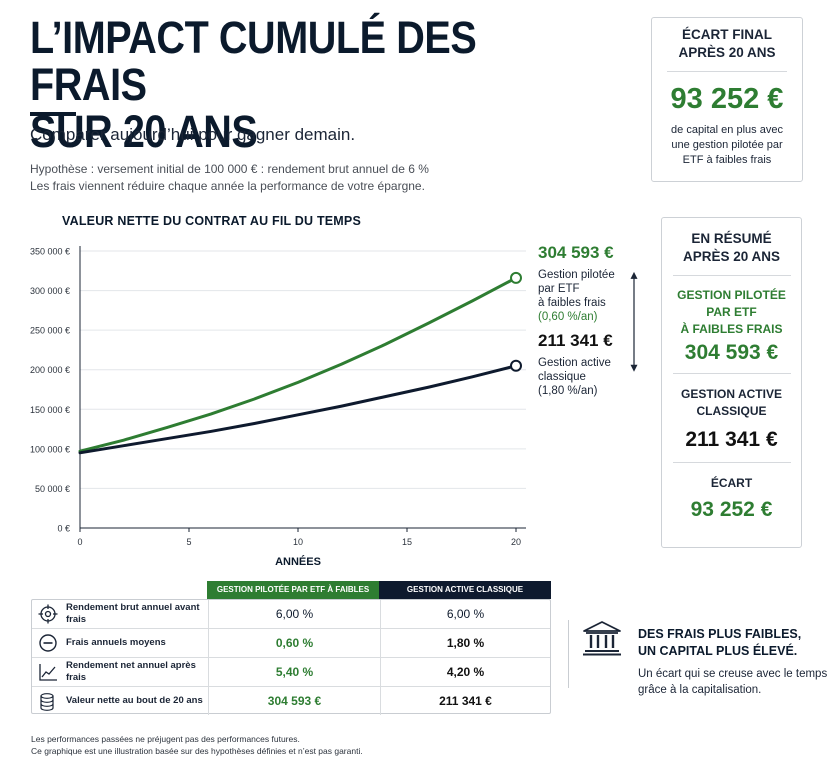 Image resolution: width=833 pixels, height=768 pixels. Describe the element at coordinates (298, 409) in the screenshot. I see `series-line-active` at that location.